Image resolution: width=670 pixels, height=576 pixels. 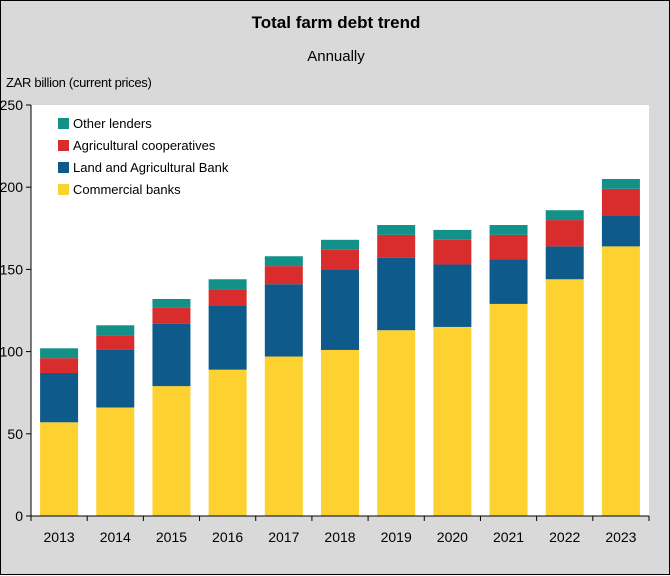 I want to click on bar-commercial-banks-2015, so click(x=171, y=451).